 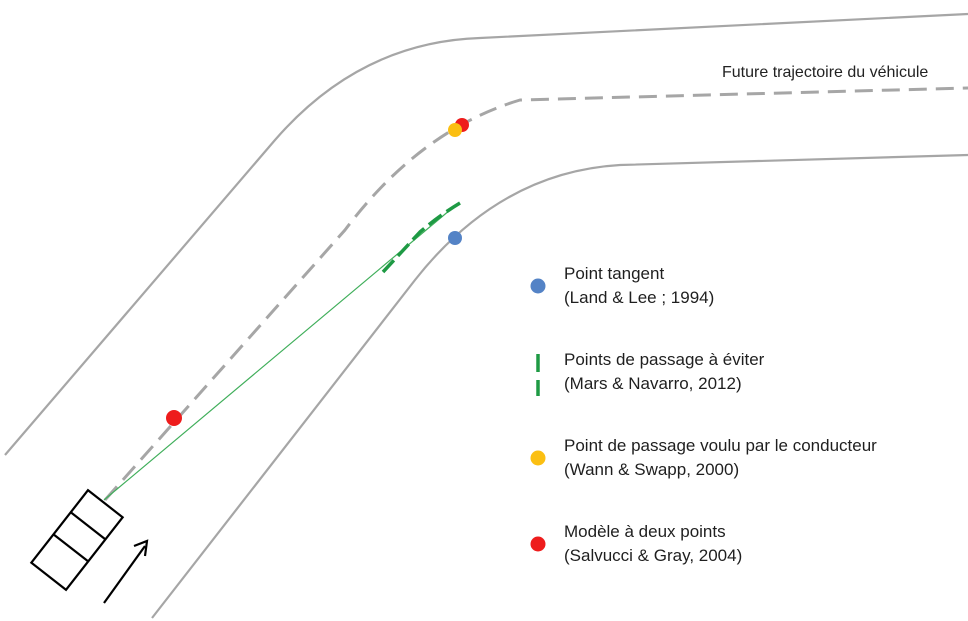 What do you see at coordinates (825, 72) in the screenshot?
I see `trajectory-label: Future trajectoire du véhicule` at bounding box center [825, 72].